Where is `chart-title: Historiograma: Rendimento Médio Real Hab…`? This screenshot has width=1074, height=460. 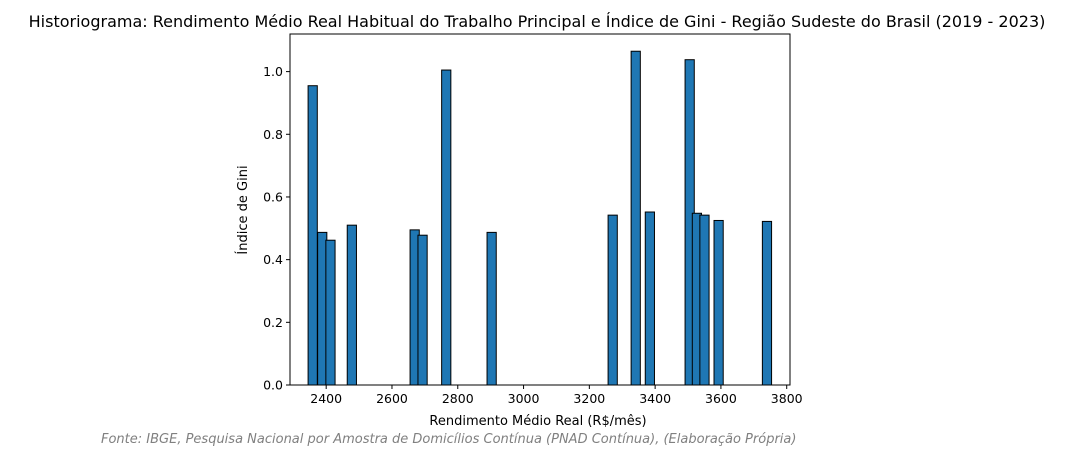 chart-title: Historiograma: Rendimento Médio Real Hab… is located at coordinates (537, 21).